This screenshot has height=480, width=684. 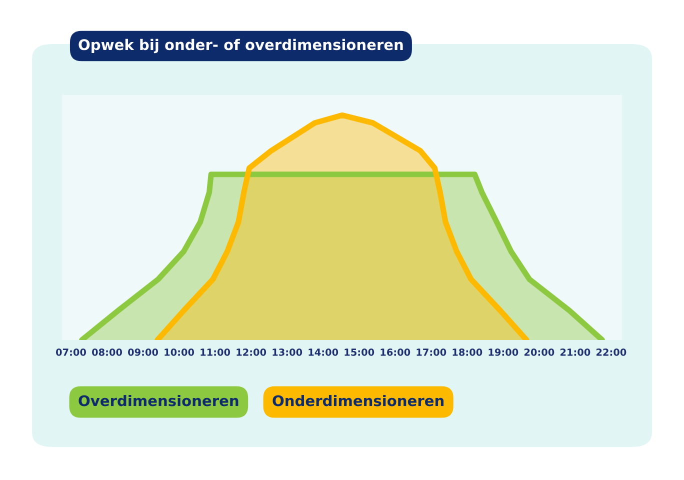 What do you see at coordinates (575, 352) in the screenshot?
I see `x-tick-label: 21:00` at bounding box center [575, 352].